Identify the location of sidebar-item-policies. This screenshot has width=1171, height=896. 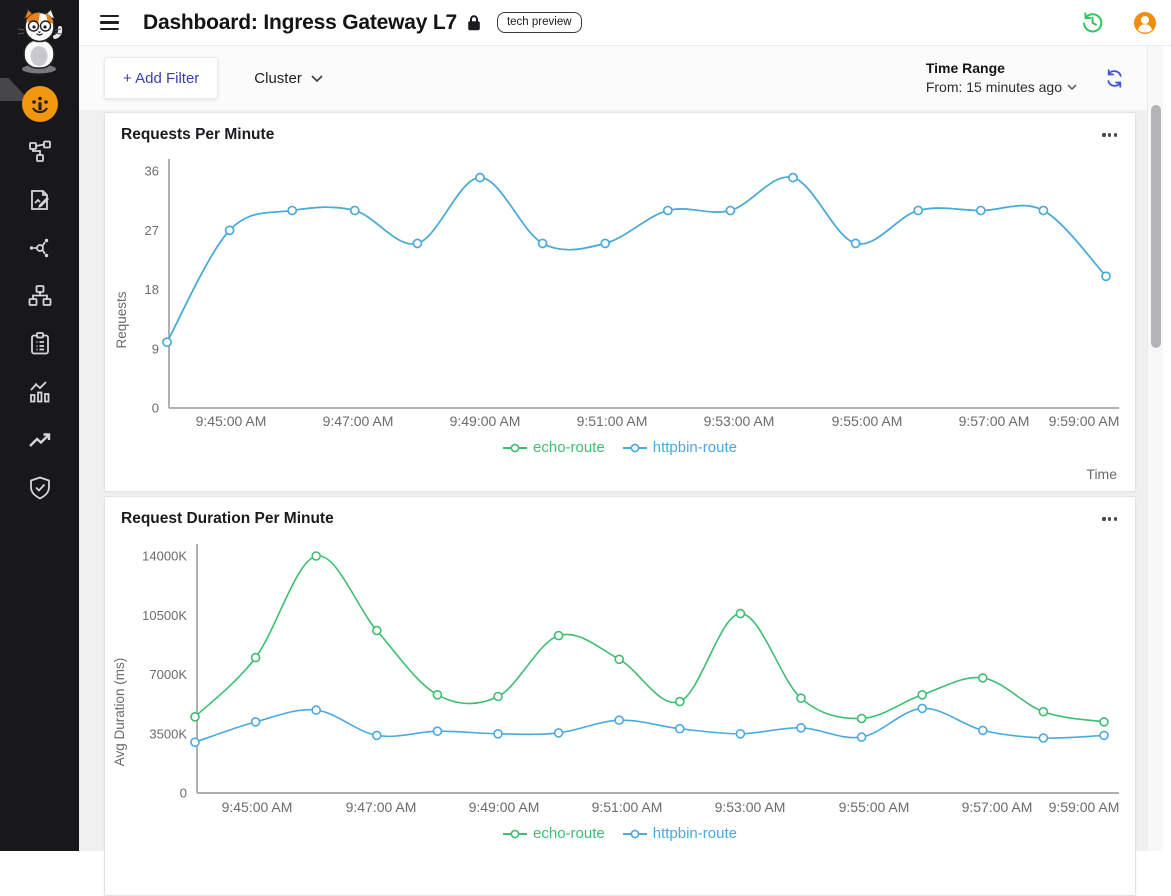
(40, 200).